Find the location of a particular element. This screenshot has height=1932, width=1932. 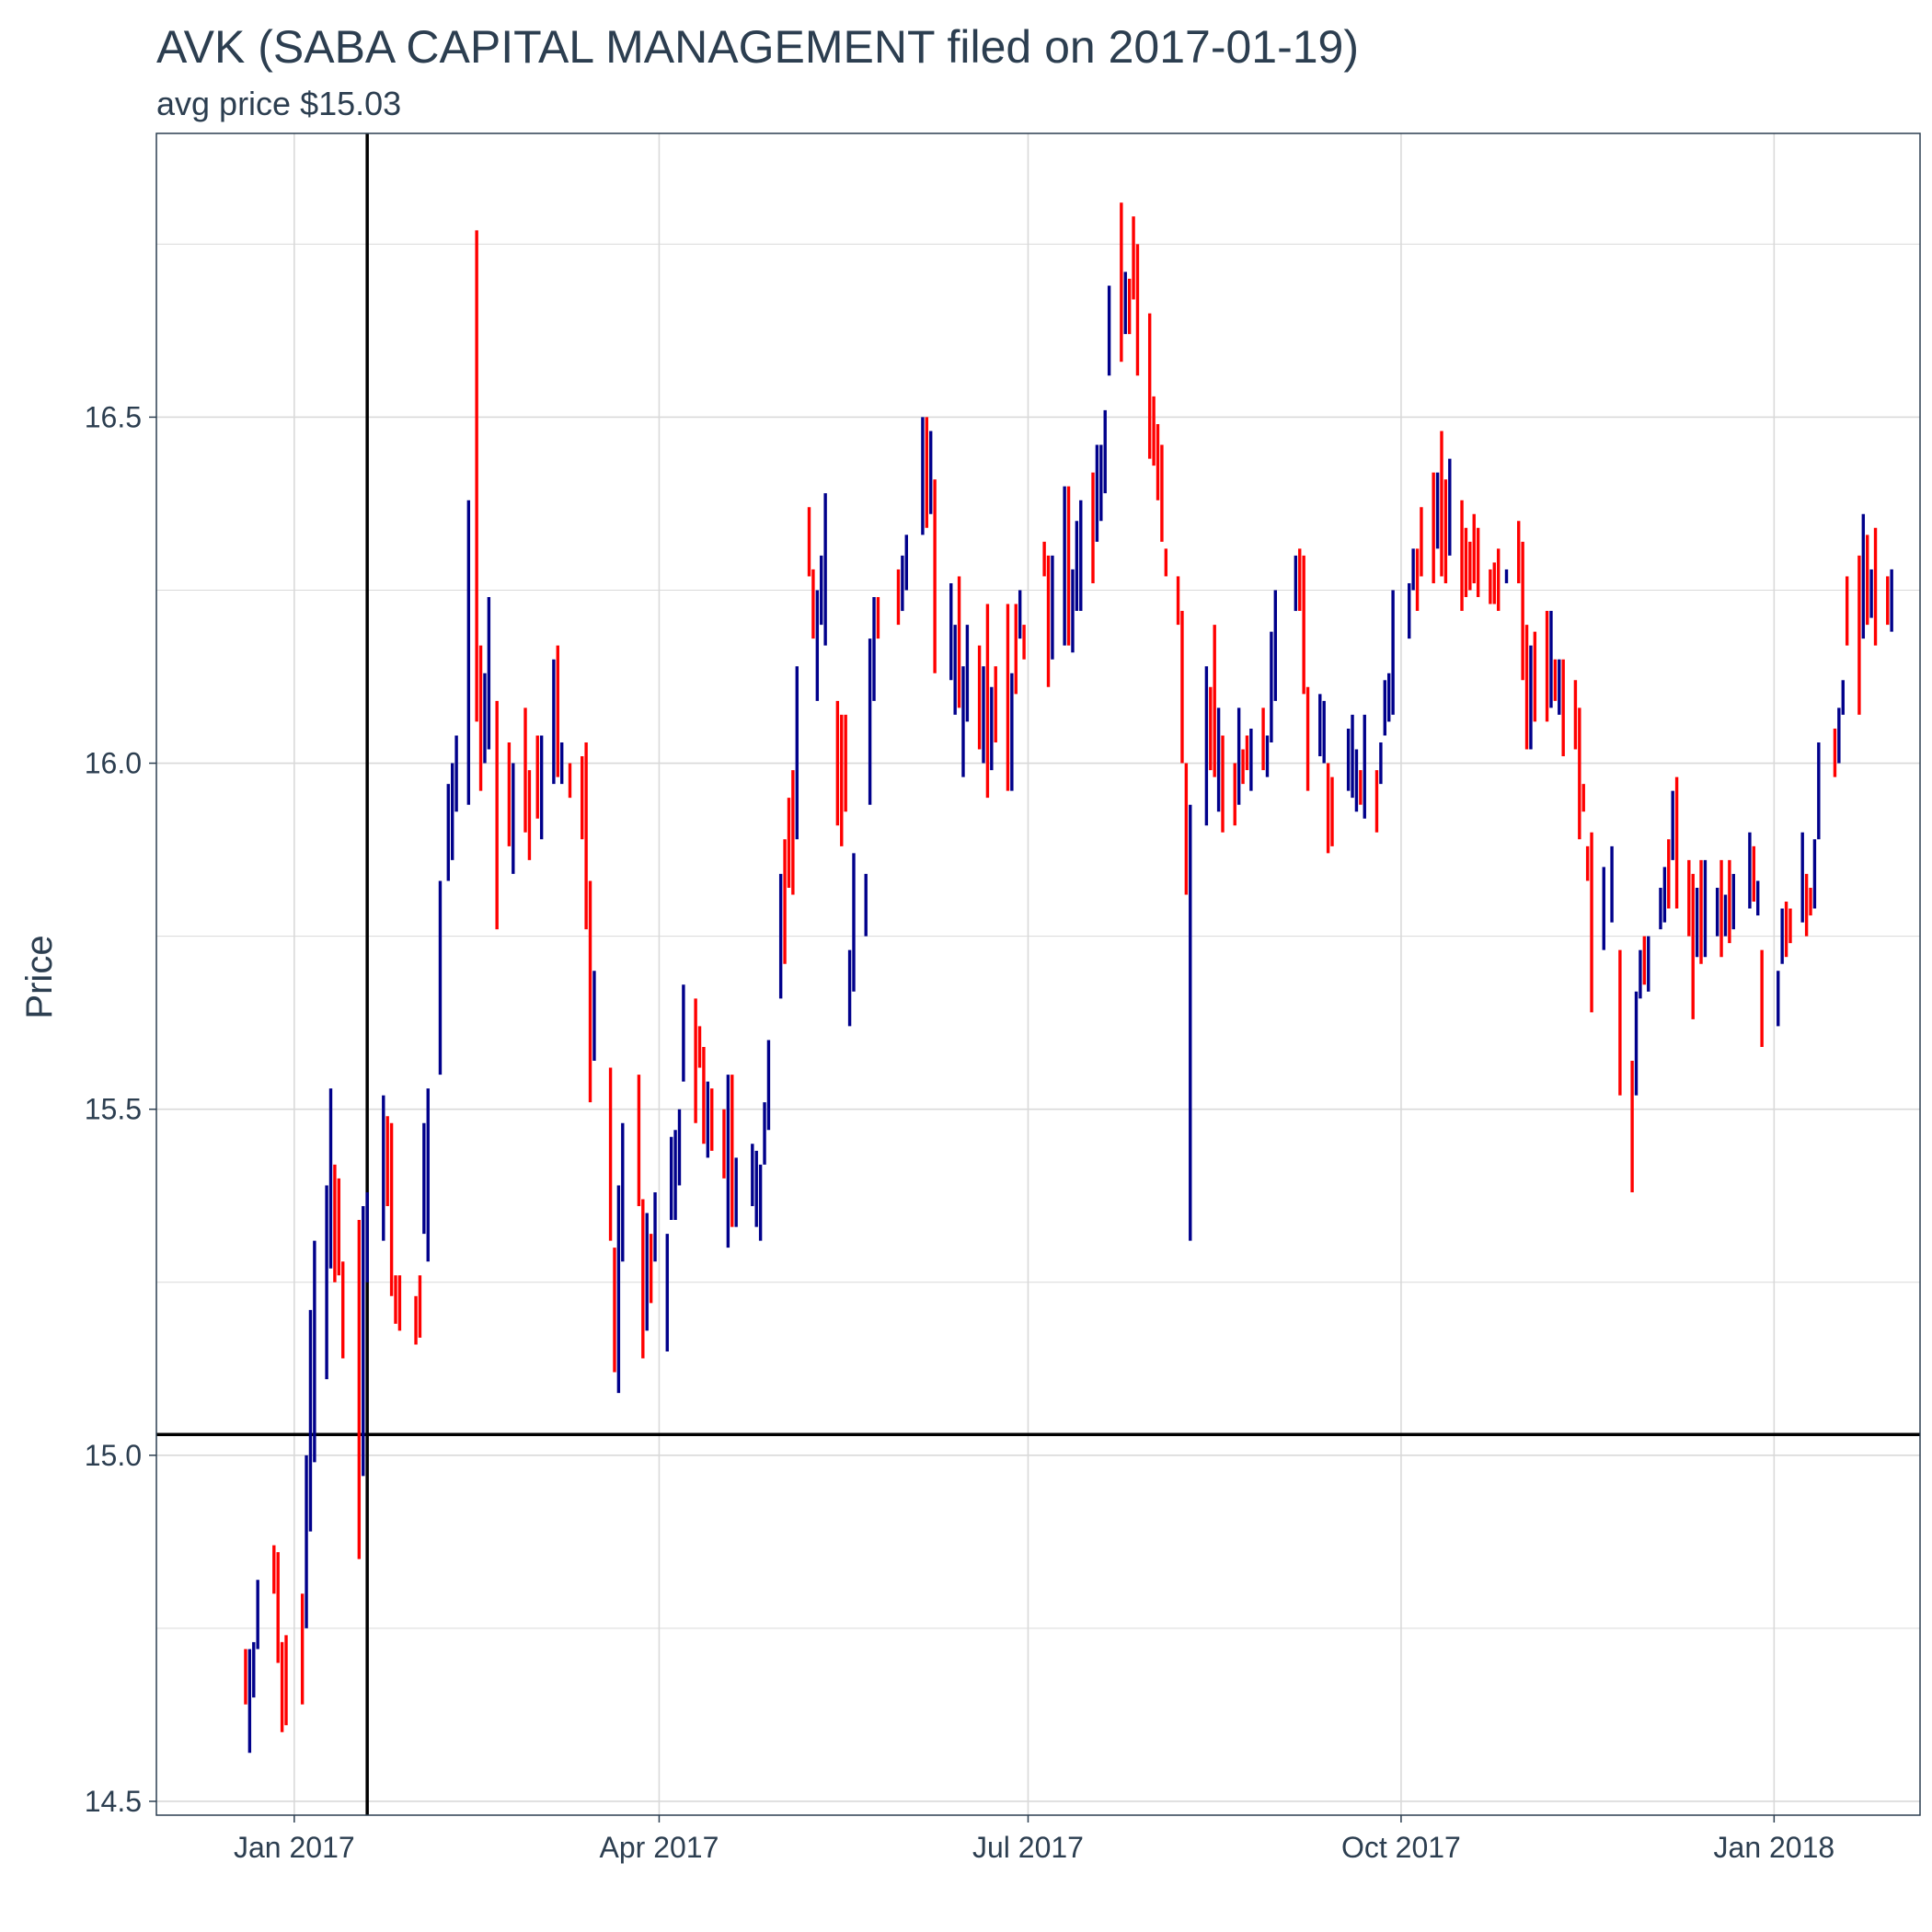

chart-subtitle: avg price $15.03 is located at coordinates (279, 103).